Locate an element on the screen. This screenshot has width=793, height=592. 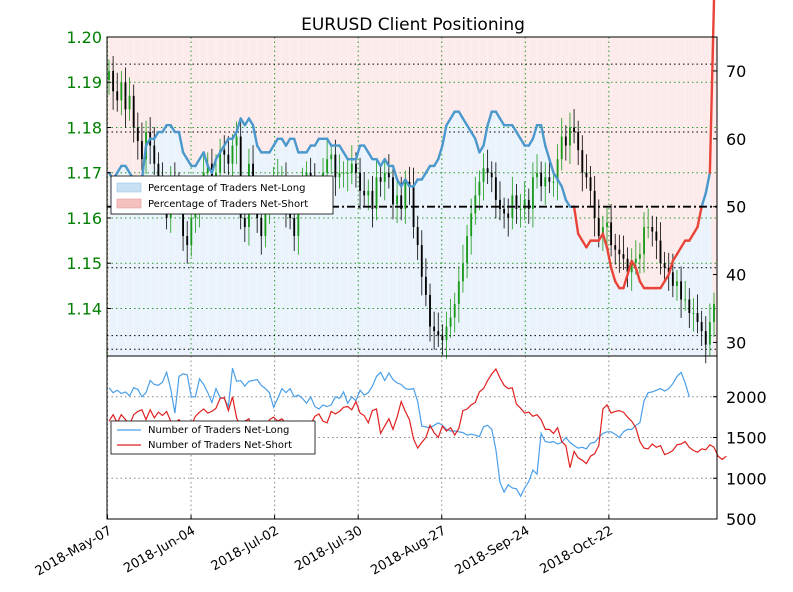
pct-tick-label: 30 is located at coordinates (736, 342).